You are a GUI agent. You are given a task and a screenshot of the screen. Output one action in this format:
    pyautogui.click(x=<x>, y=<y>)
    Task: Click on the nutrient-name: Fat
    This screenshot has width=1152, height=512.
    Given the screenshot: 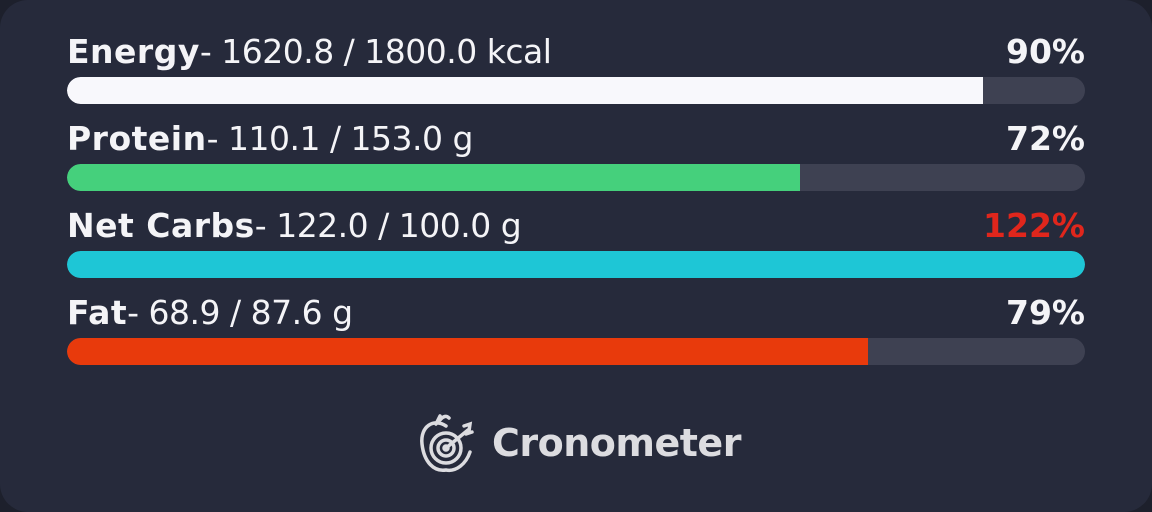 What is the action you would take?
    pyautogui.click(x=97, y=312)
    